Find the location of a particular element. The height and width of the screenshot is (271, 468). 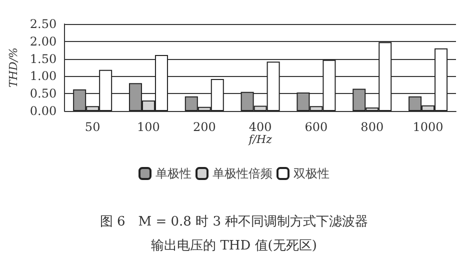

x-tick-label: 800 is located at coordinates (372, 127).